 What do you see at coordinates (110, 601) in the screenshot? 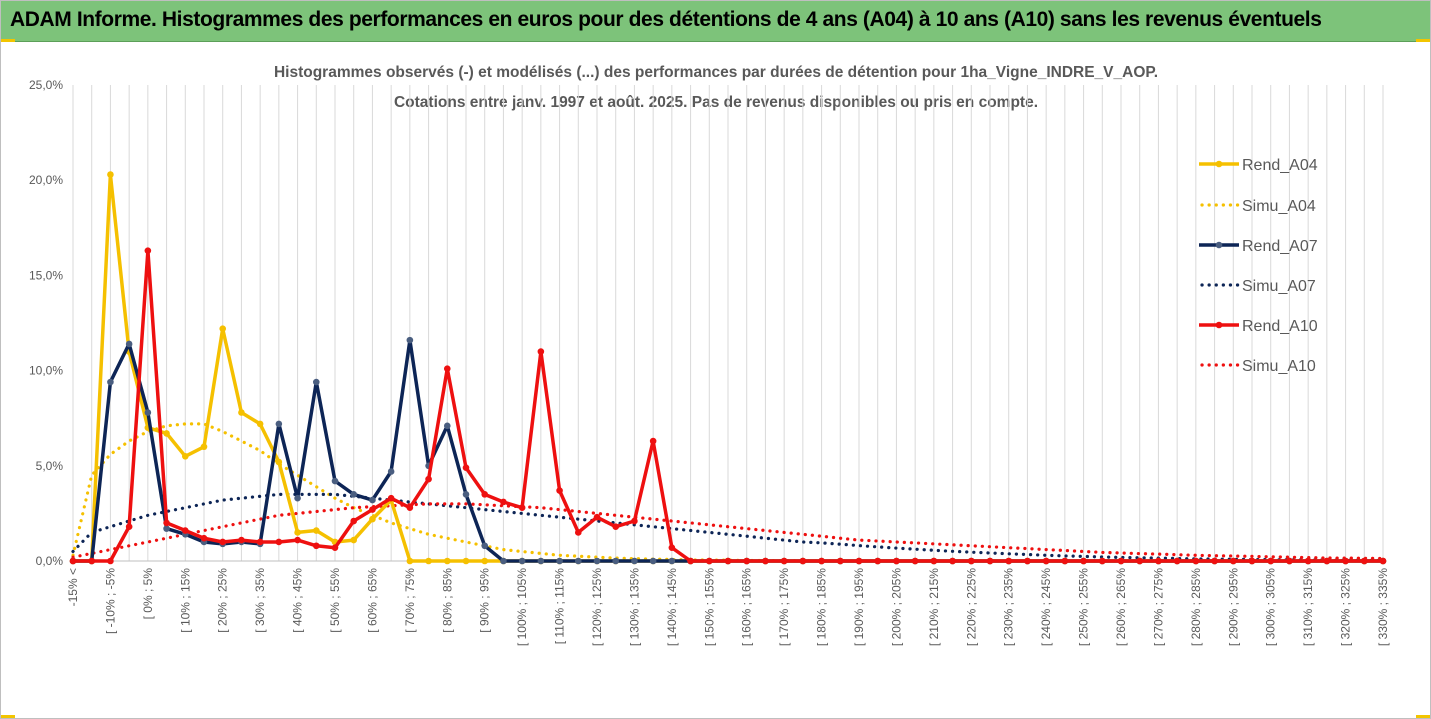
I see `x-tick-label: [ -10% ; -5%` at bounding box center [110, 601].